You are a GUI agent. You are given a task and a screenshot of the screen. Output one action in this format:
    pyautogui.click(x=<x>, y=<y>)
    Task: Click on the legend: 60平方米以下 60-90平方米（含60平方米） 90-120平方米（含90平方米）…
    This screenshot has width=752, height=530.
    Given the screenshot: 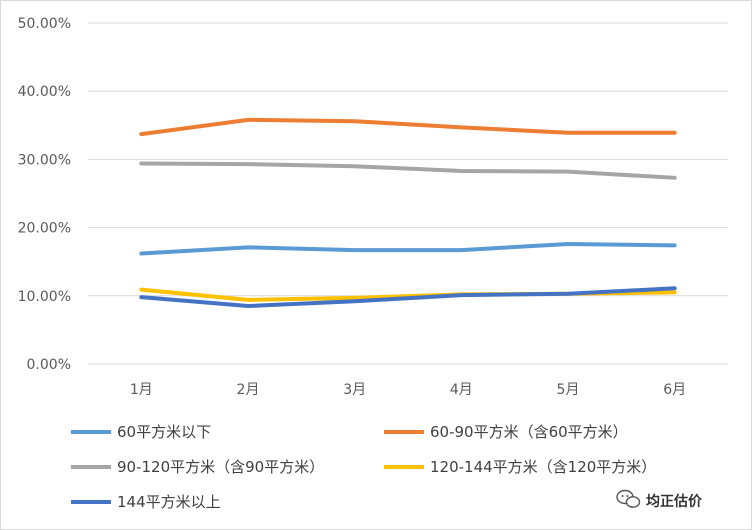 What is the action you would take?
    pyautogui.click(x=363, y=467)
    